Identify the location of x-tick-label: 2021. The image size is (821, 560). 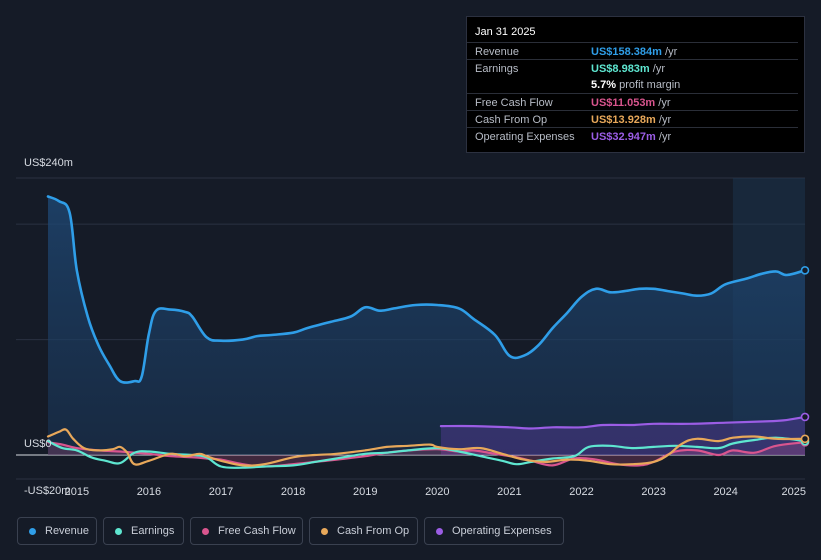
(509, 492).